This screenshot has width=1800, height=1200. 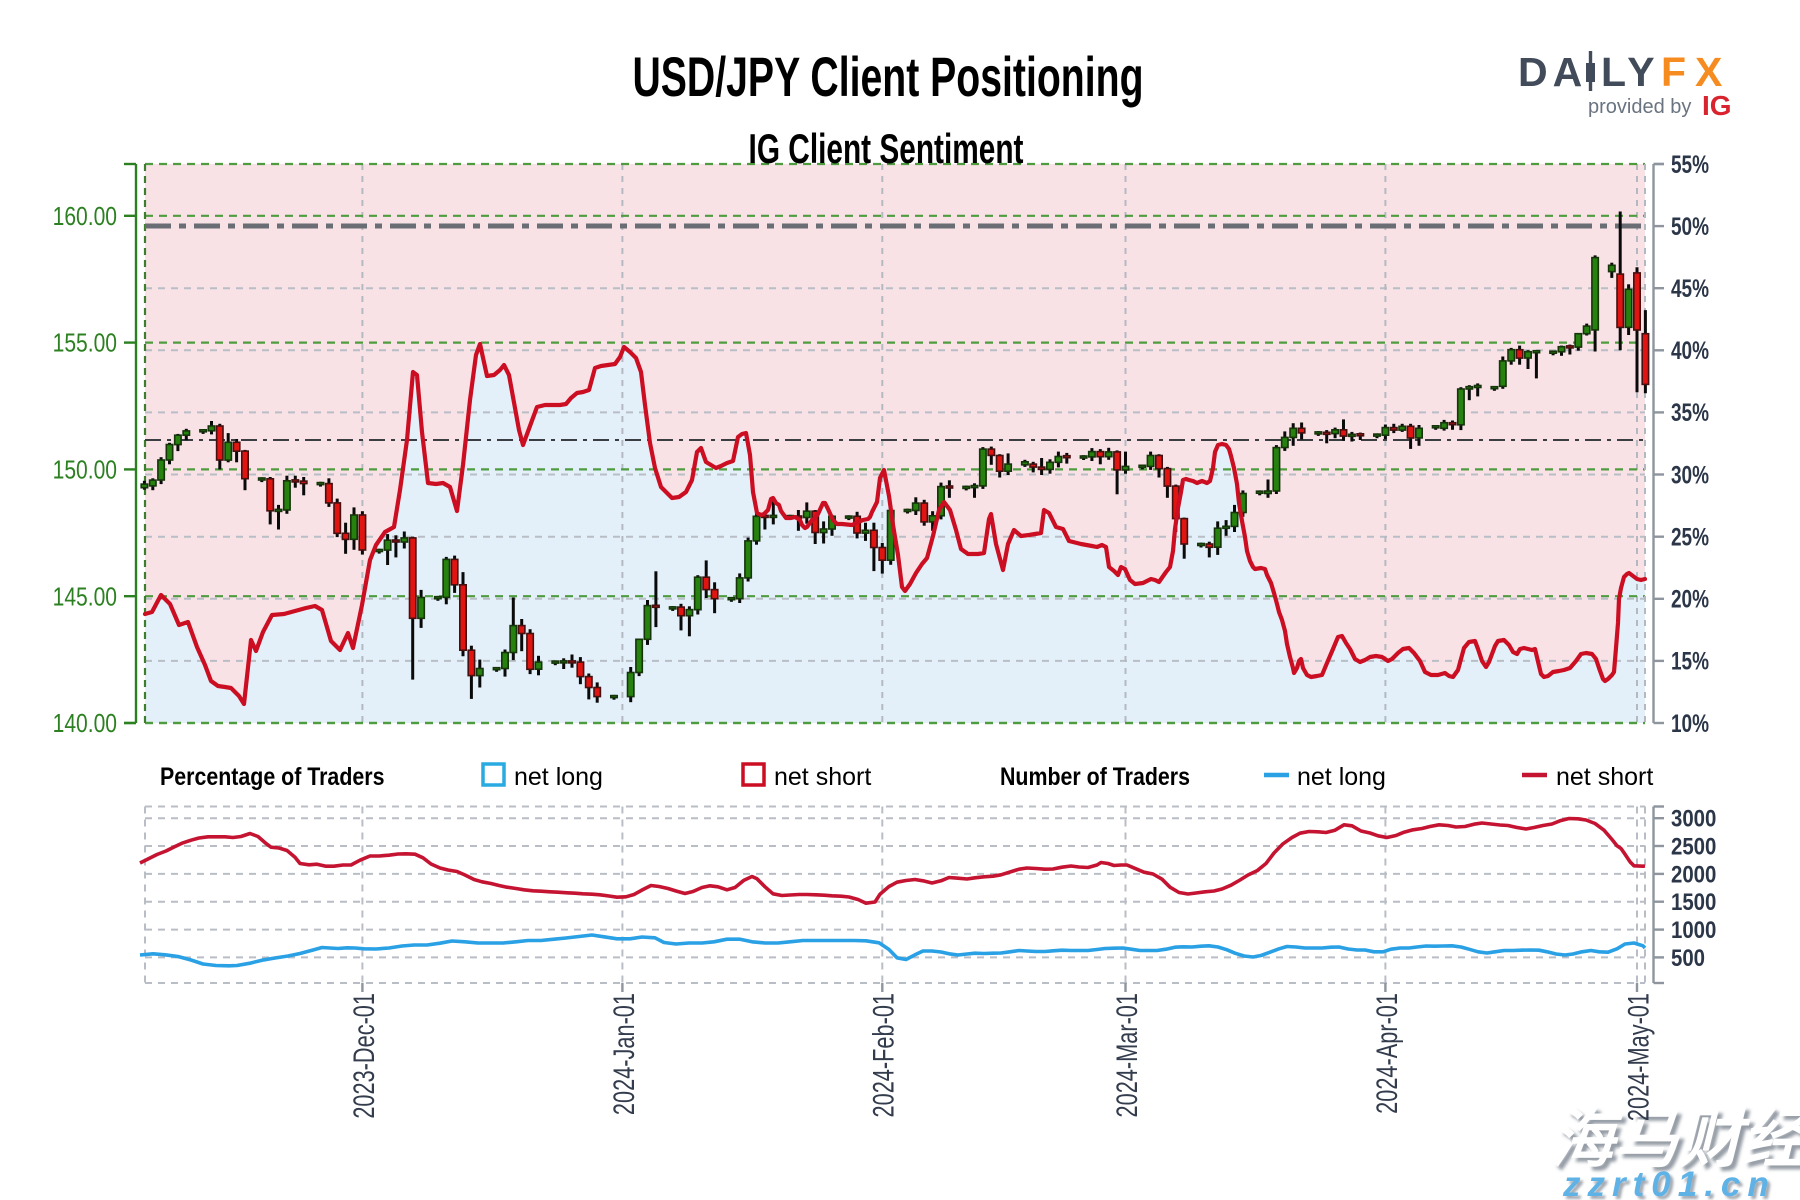 What do you see at coordinates (883, 1055) in the screenshot?
I see `svg-text: 2024-Feb-01` at bounding box center [883, 1055].